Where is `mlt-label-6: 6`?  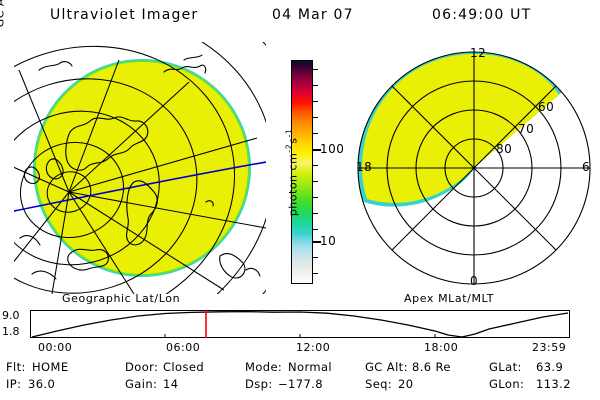 mlt-label-6: 6 is located at coordinates (586, 167).